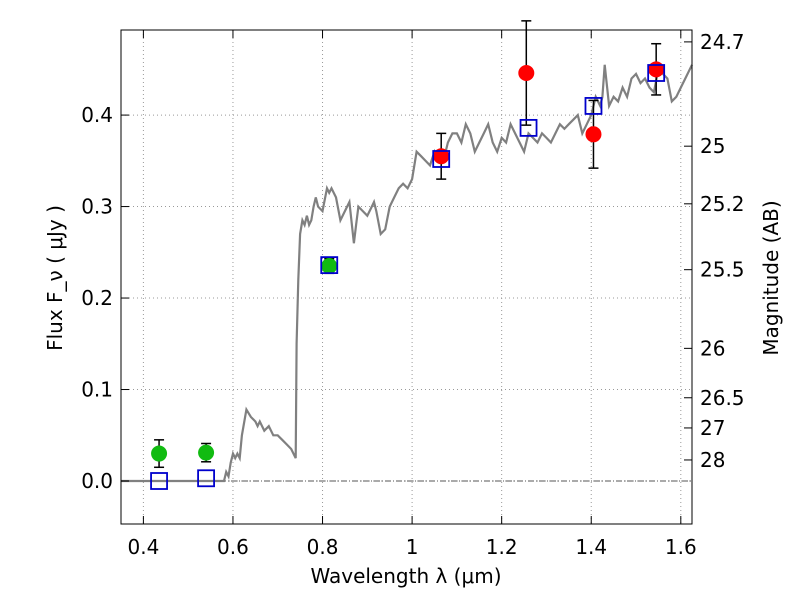  I want to click on x-tick-label: 0.8, so click(323, 547).